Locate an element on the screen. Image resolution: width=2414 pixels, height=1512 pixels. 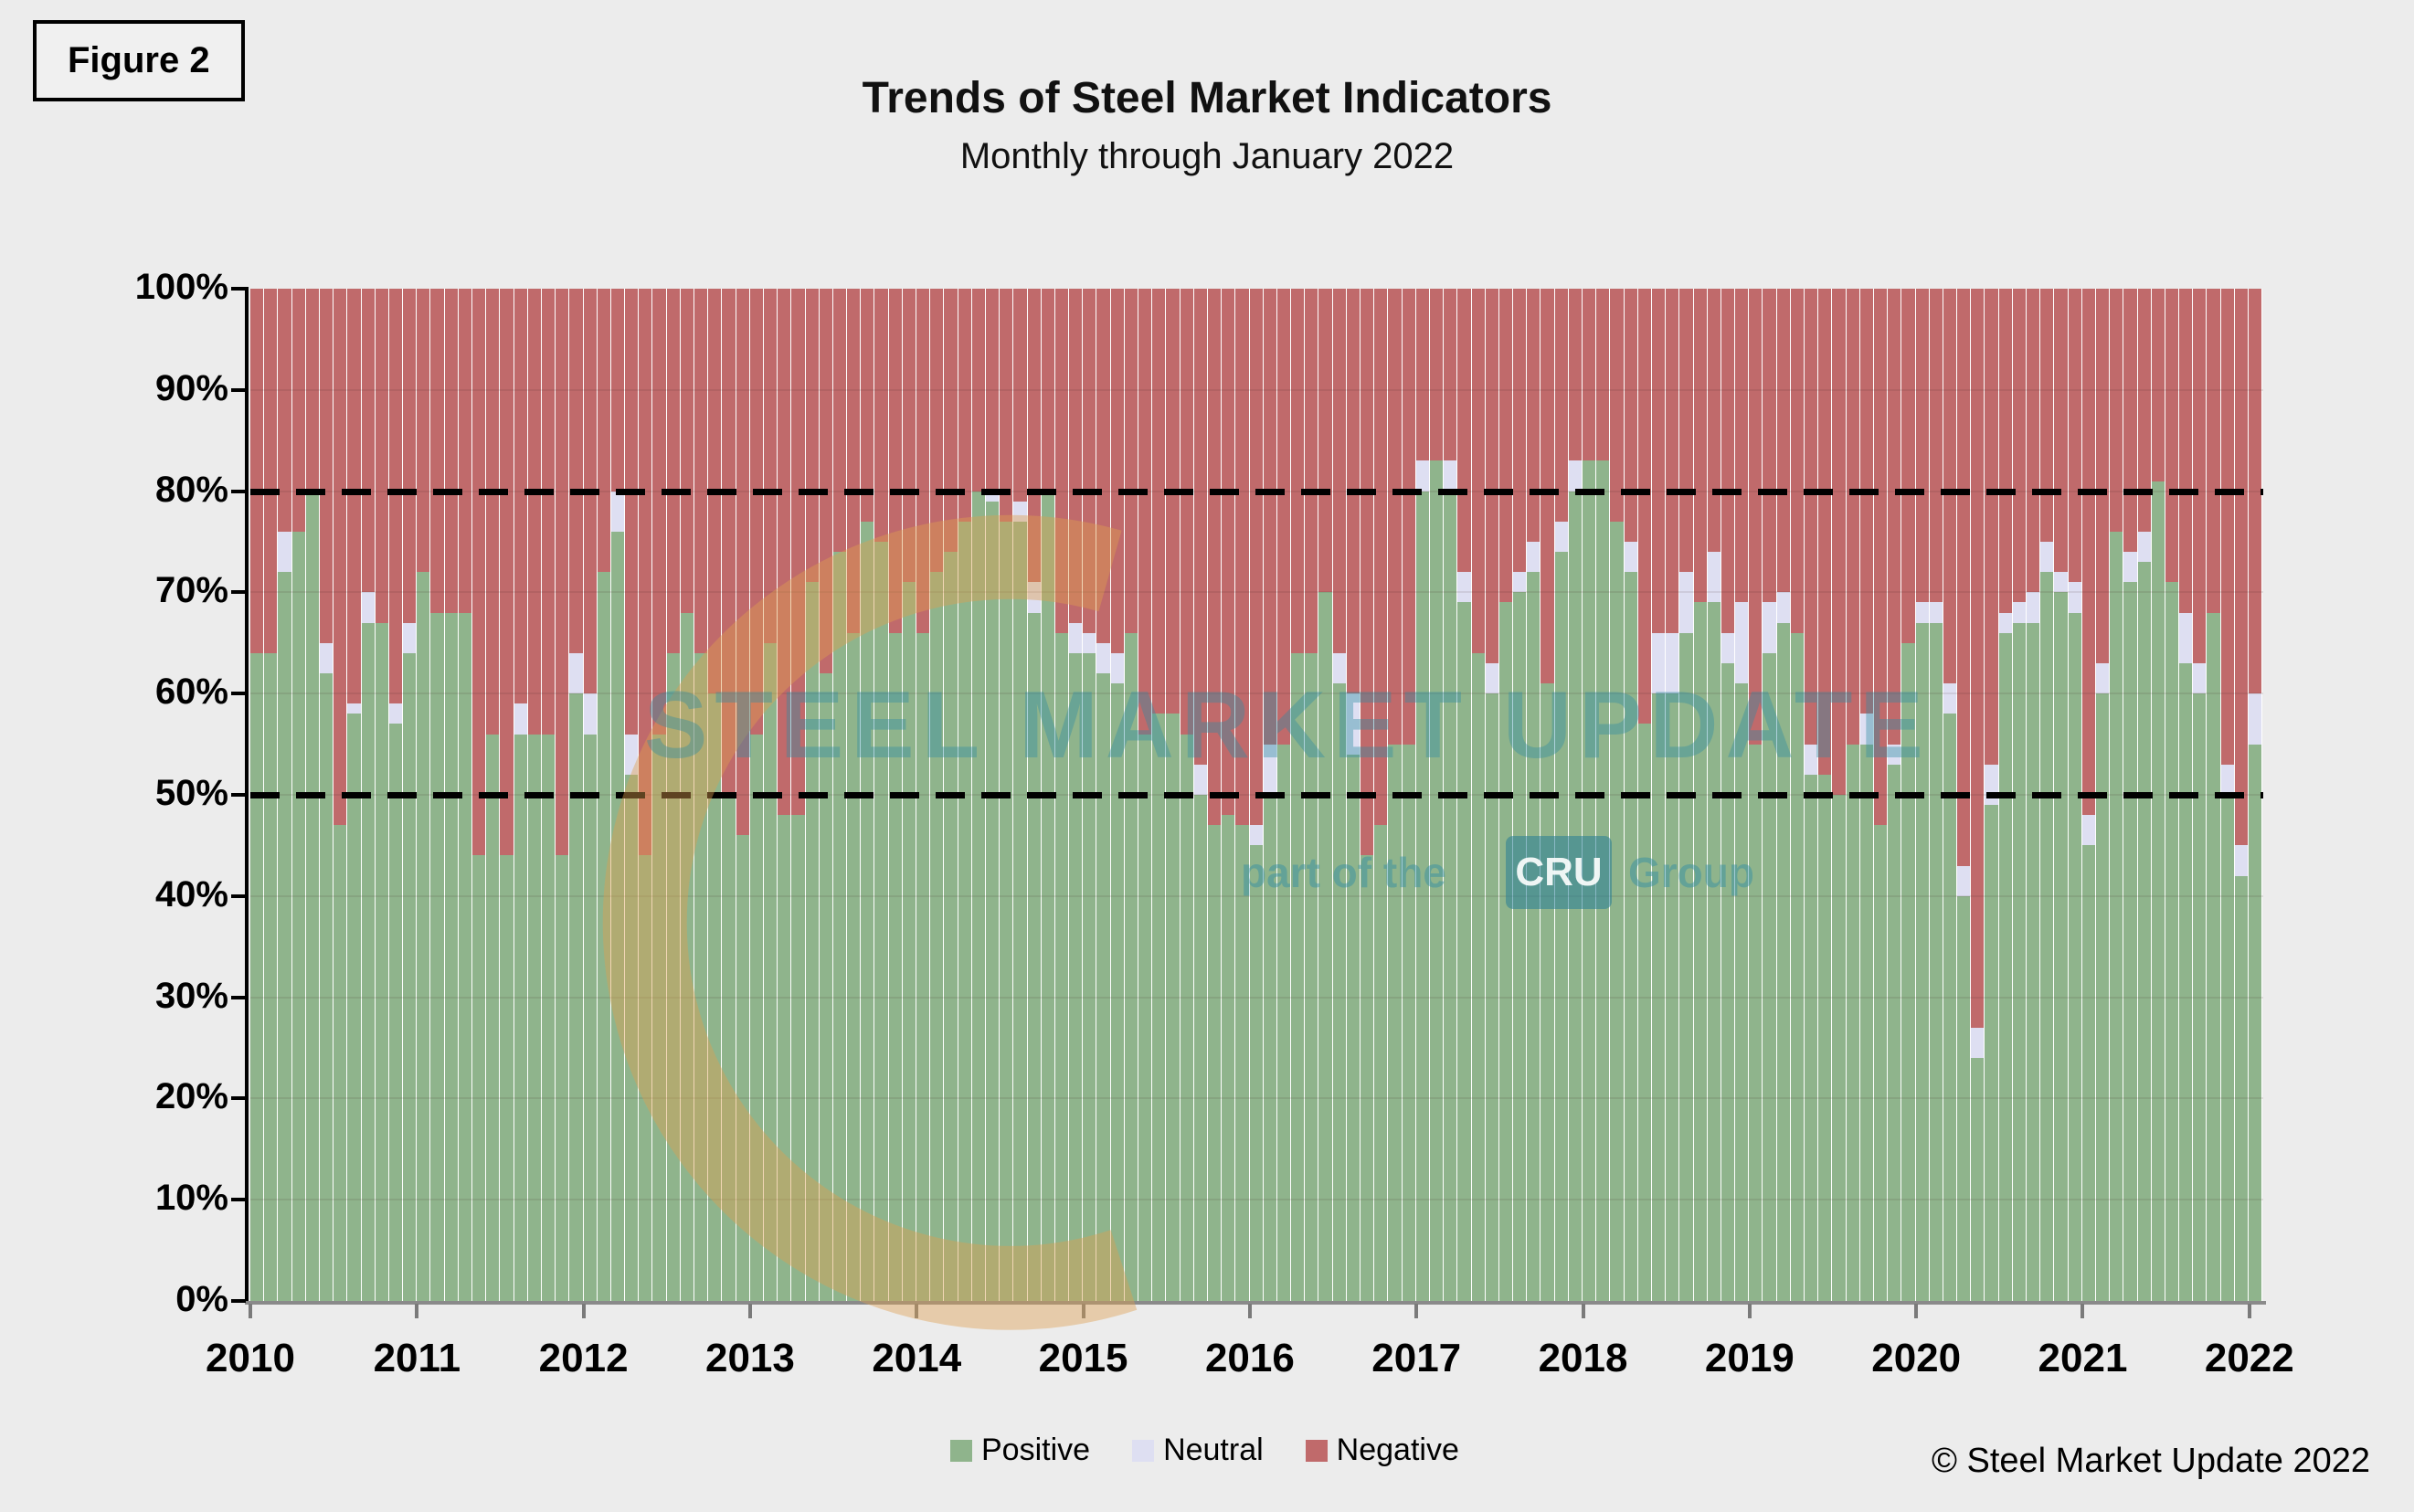
legend: Positive Neutral Negative is located at coordinates (1204, 1450).